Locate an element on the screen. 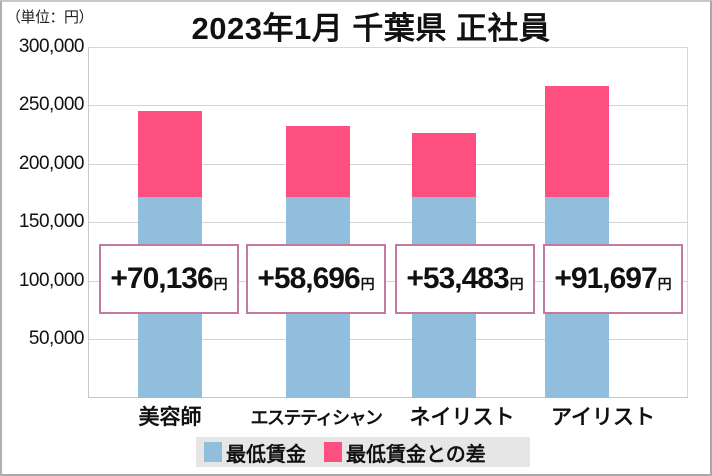 The height and width of the screenshot is (476, 712). legend-swatch-pink is located at coordinates (333, 452).